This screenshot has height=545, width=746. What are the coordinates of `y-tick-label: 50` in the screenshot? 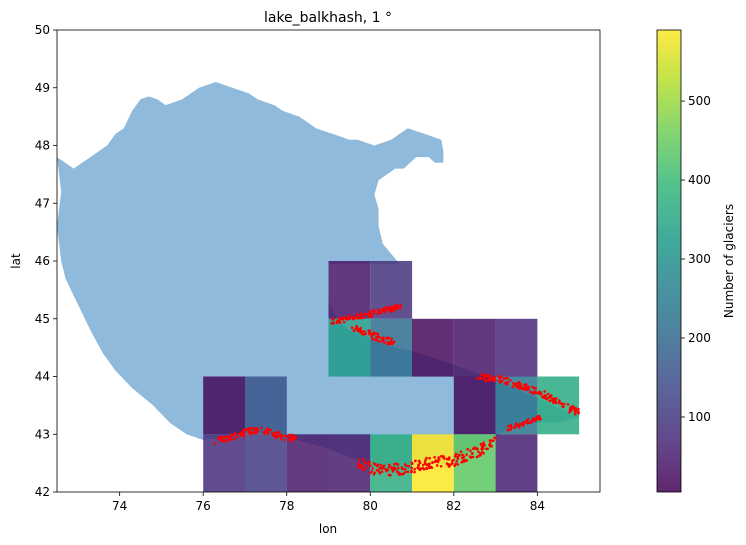 It's located at (42, 30).